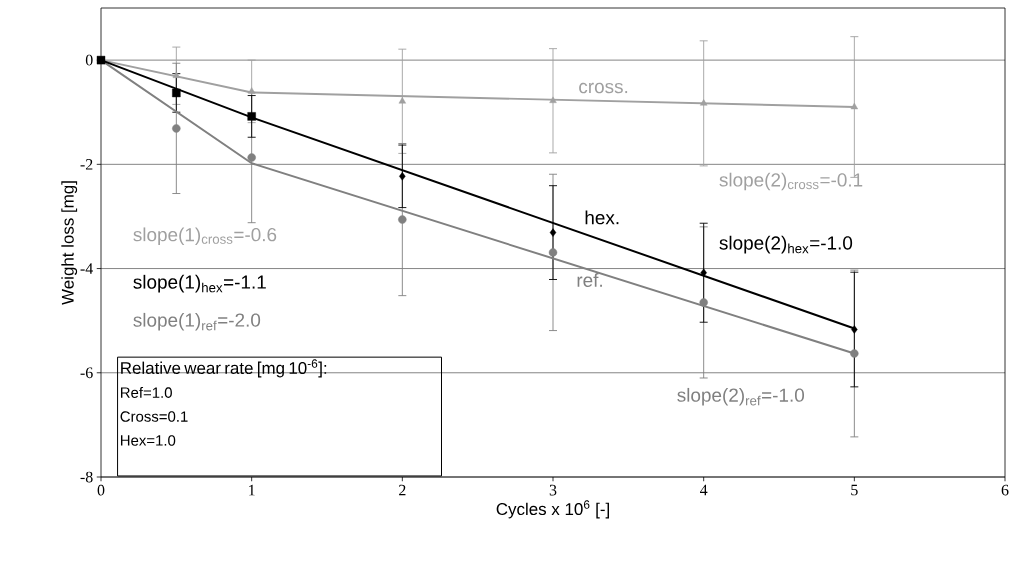 The image size is (1012, 568). What do you see at coordinates (402, 490) in the screenshot?
I see `x-tick-label: 2` at bounding box center [402, 490].